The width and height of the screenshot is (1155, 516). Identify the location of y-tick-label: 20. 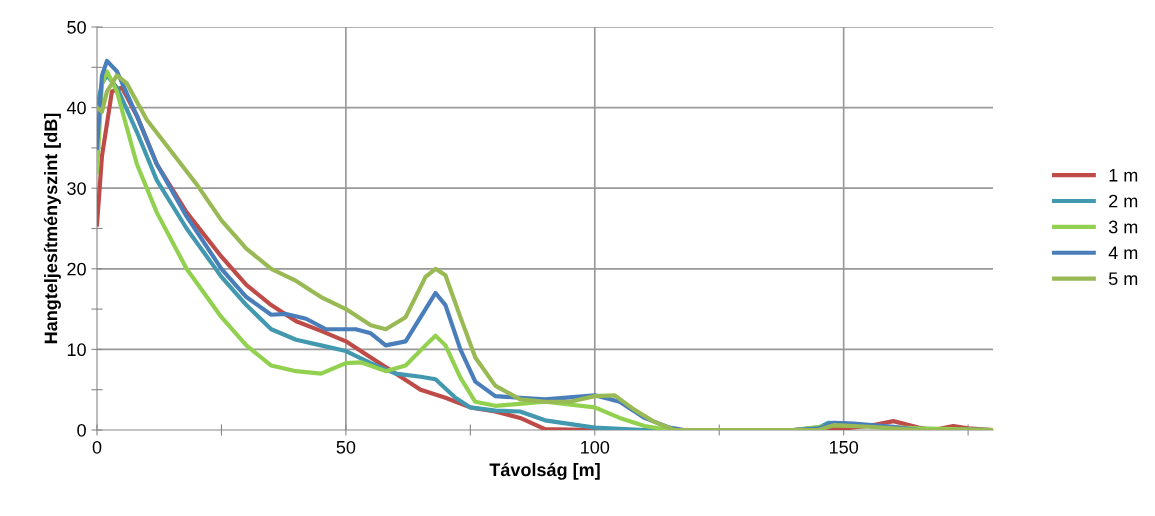
(76, 269).